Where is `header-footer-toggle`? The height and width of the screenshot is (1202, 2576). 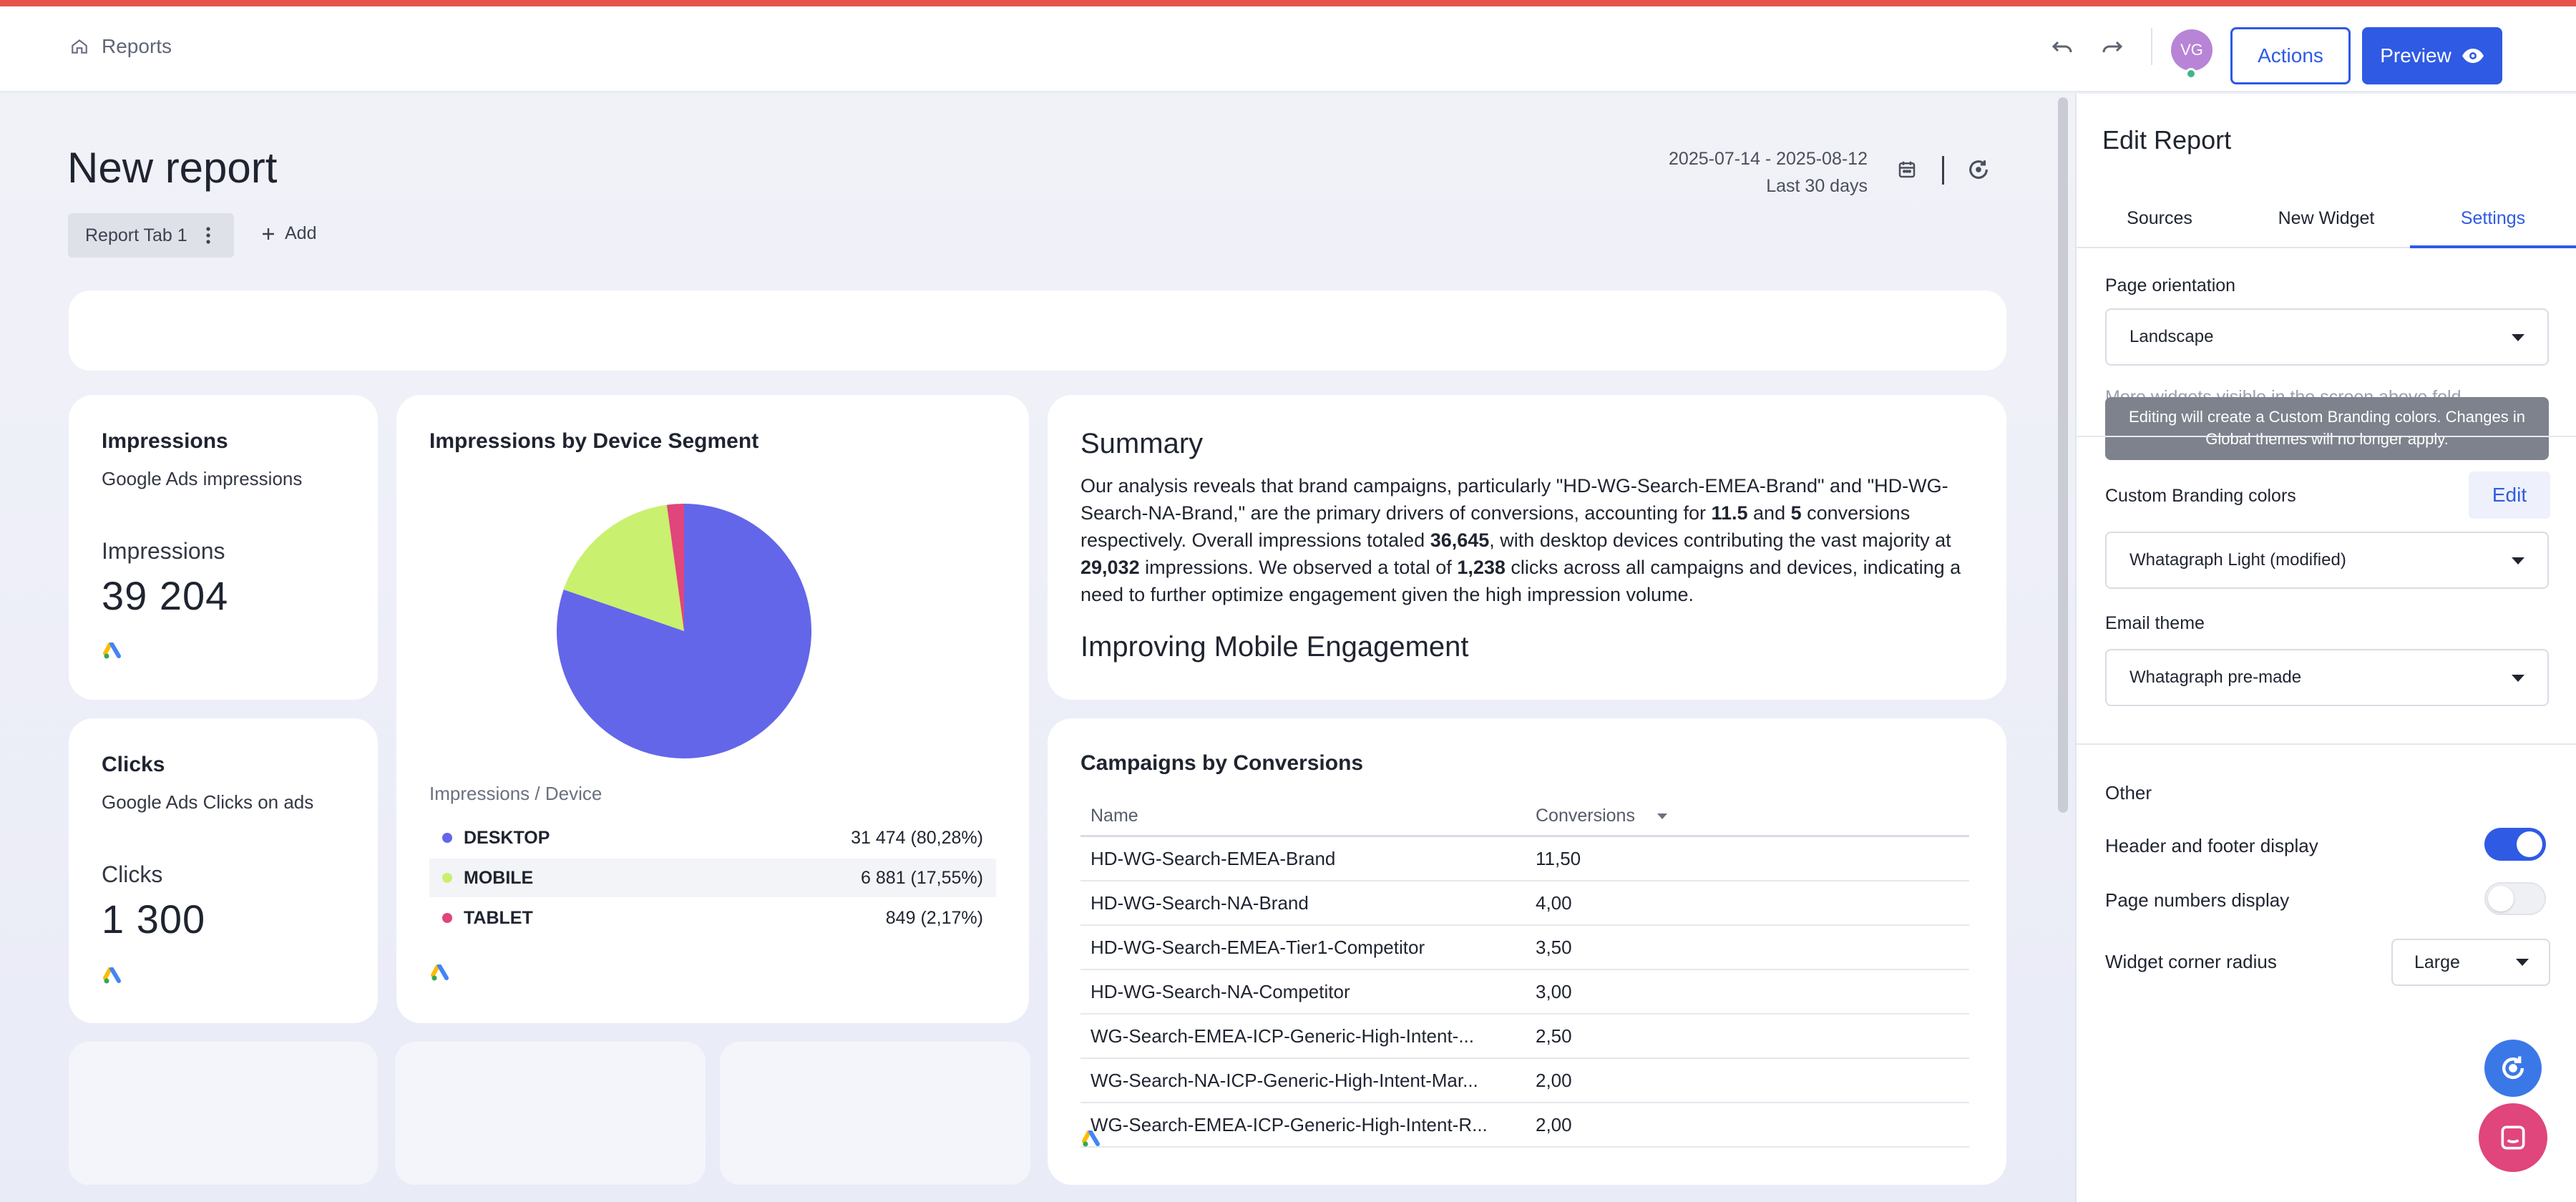 header-footer-toggle is located at coordinates (2515, 844).